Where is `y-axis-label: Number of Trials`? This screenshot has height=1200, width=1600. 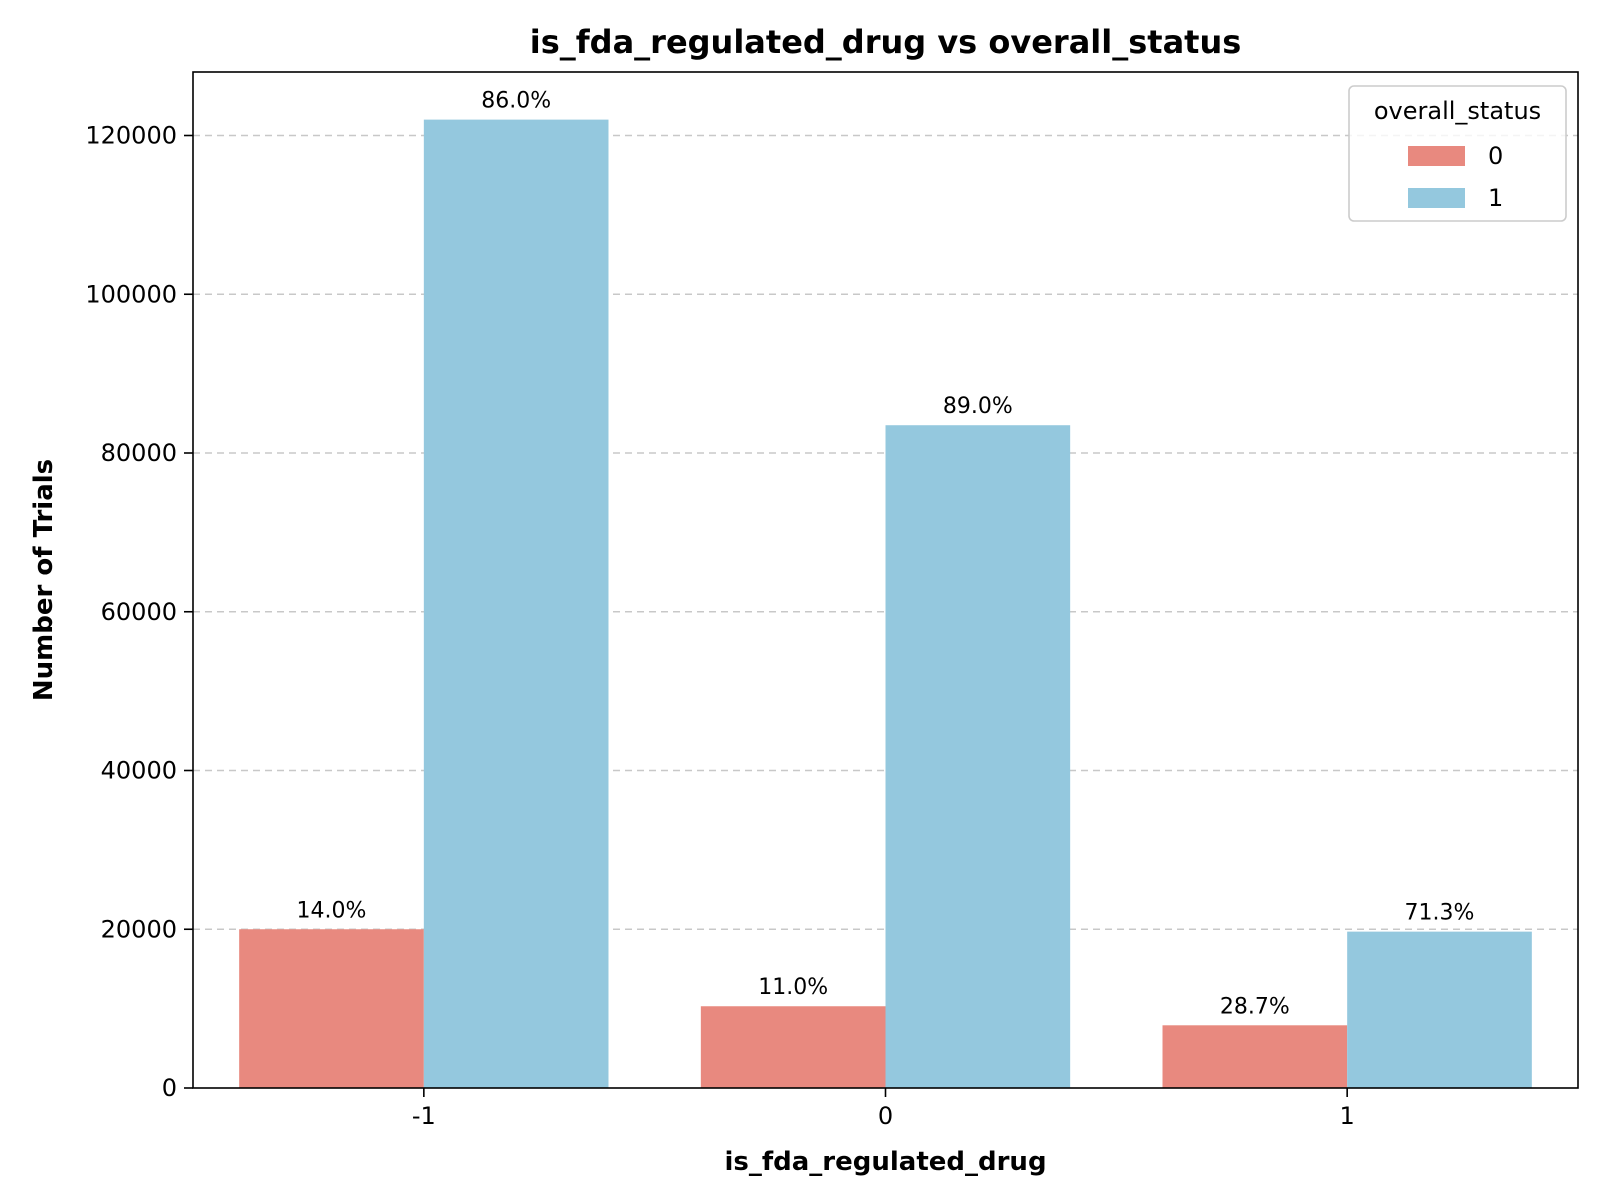
y-axis-label: Number of Trials is located at coordinates (44, 580).